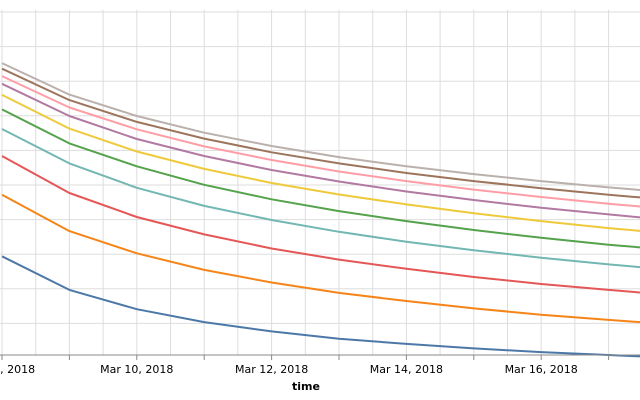 The image size is (640, 400). Describe the element at coordinates (541, 369) in the screenshot. I see `x-tick-label: Mar 16, 2018` at that location.